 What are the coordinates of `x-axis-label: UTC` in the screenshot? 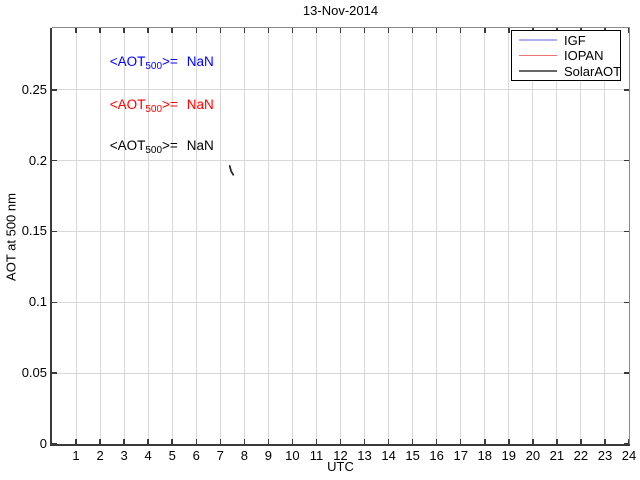 It's located at (340, 466).